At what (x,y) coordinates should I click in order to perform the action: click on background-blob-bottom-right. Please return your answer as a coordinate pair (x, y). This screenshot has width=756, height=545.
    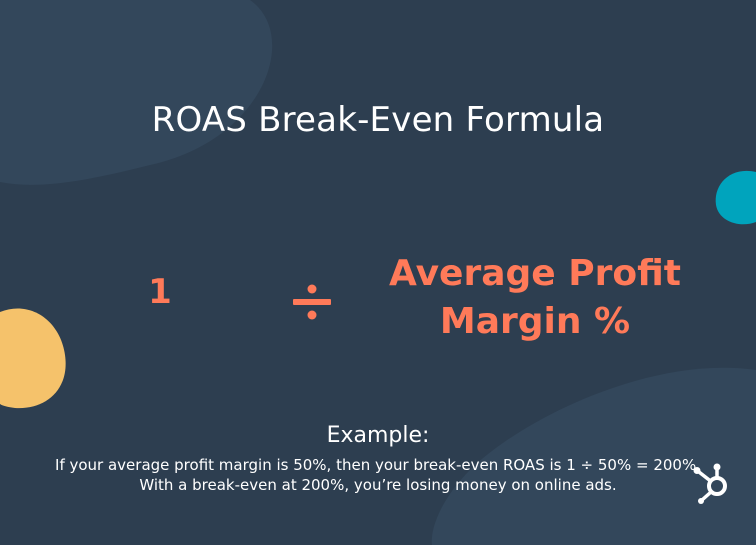
    Looking at the image, I should click on (593, 456).